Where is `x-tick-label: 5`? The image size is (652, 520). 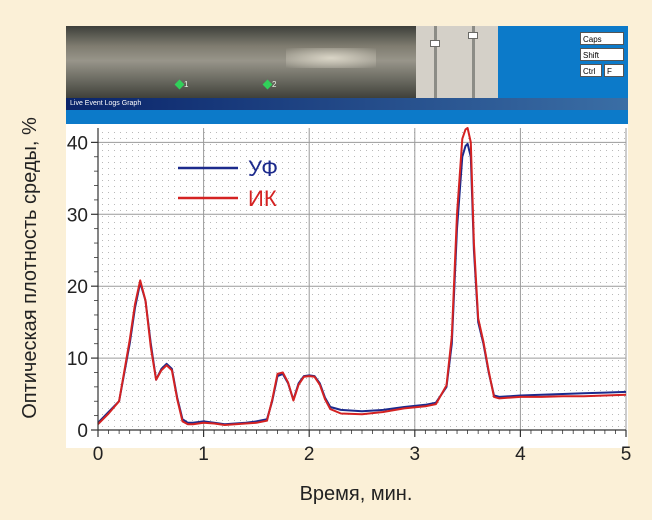 x-tick-label: 5 is located at coordinates (626, 454).